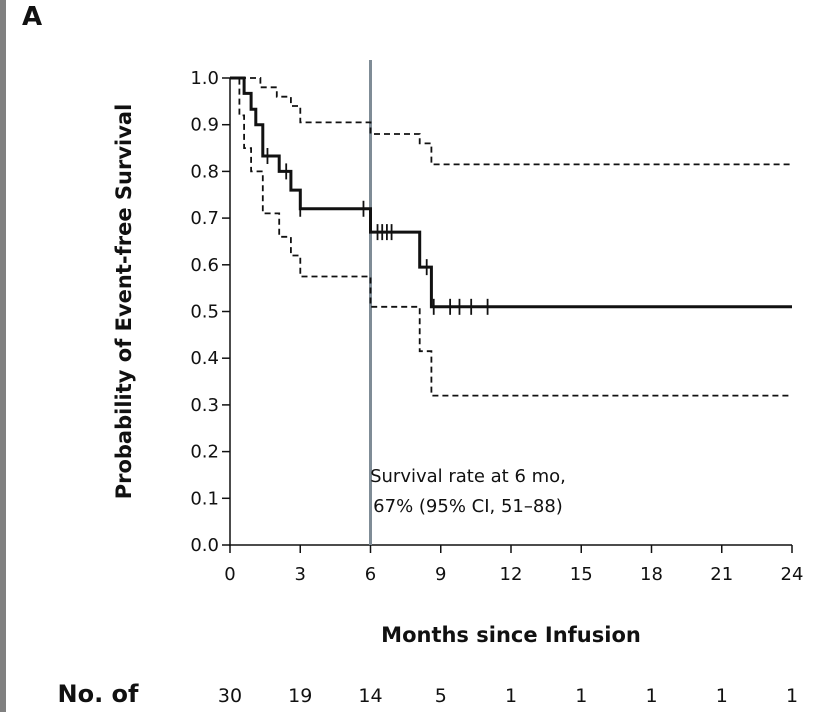 The image size is (818, 712). What do you see at coordinates (440, 574) in the screenshot?
I see `x-tick-label: 9` at bounding box center [440, 574].